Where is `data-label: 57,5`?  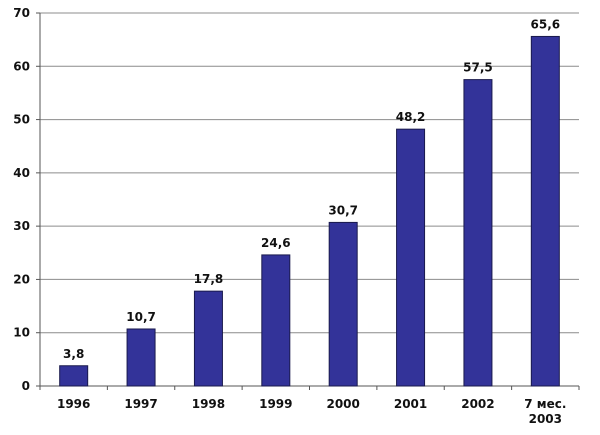
data-label: 57,5 is located at coordinates (478, 68).